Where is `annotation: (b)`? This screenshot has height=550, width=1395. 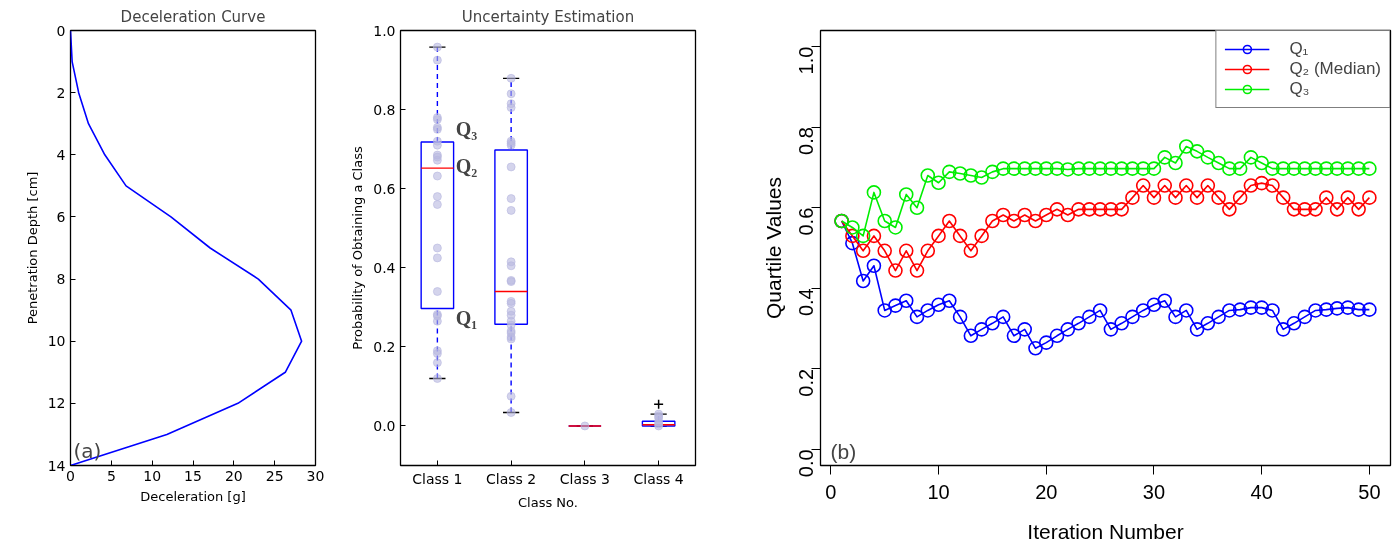
annotation: (b) is located at coordinates (843, 451).